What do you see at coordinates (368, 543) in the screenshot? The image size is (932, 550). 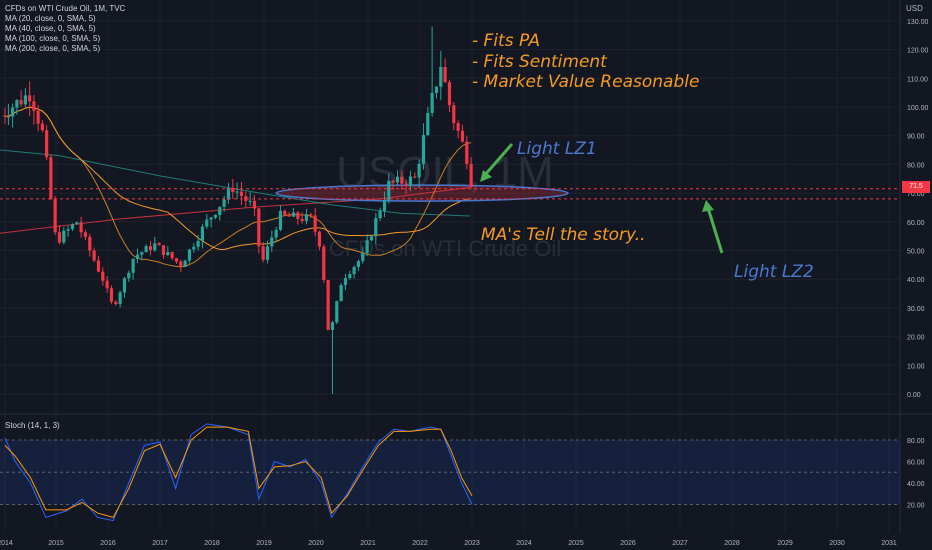 I see `x-tick-label: 2021` at bounding box center [368, 543].